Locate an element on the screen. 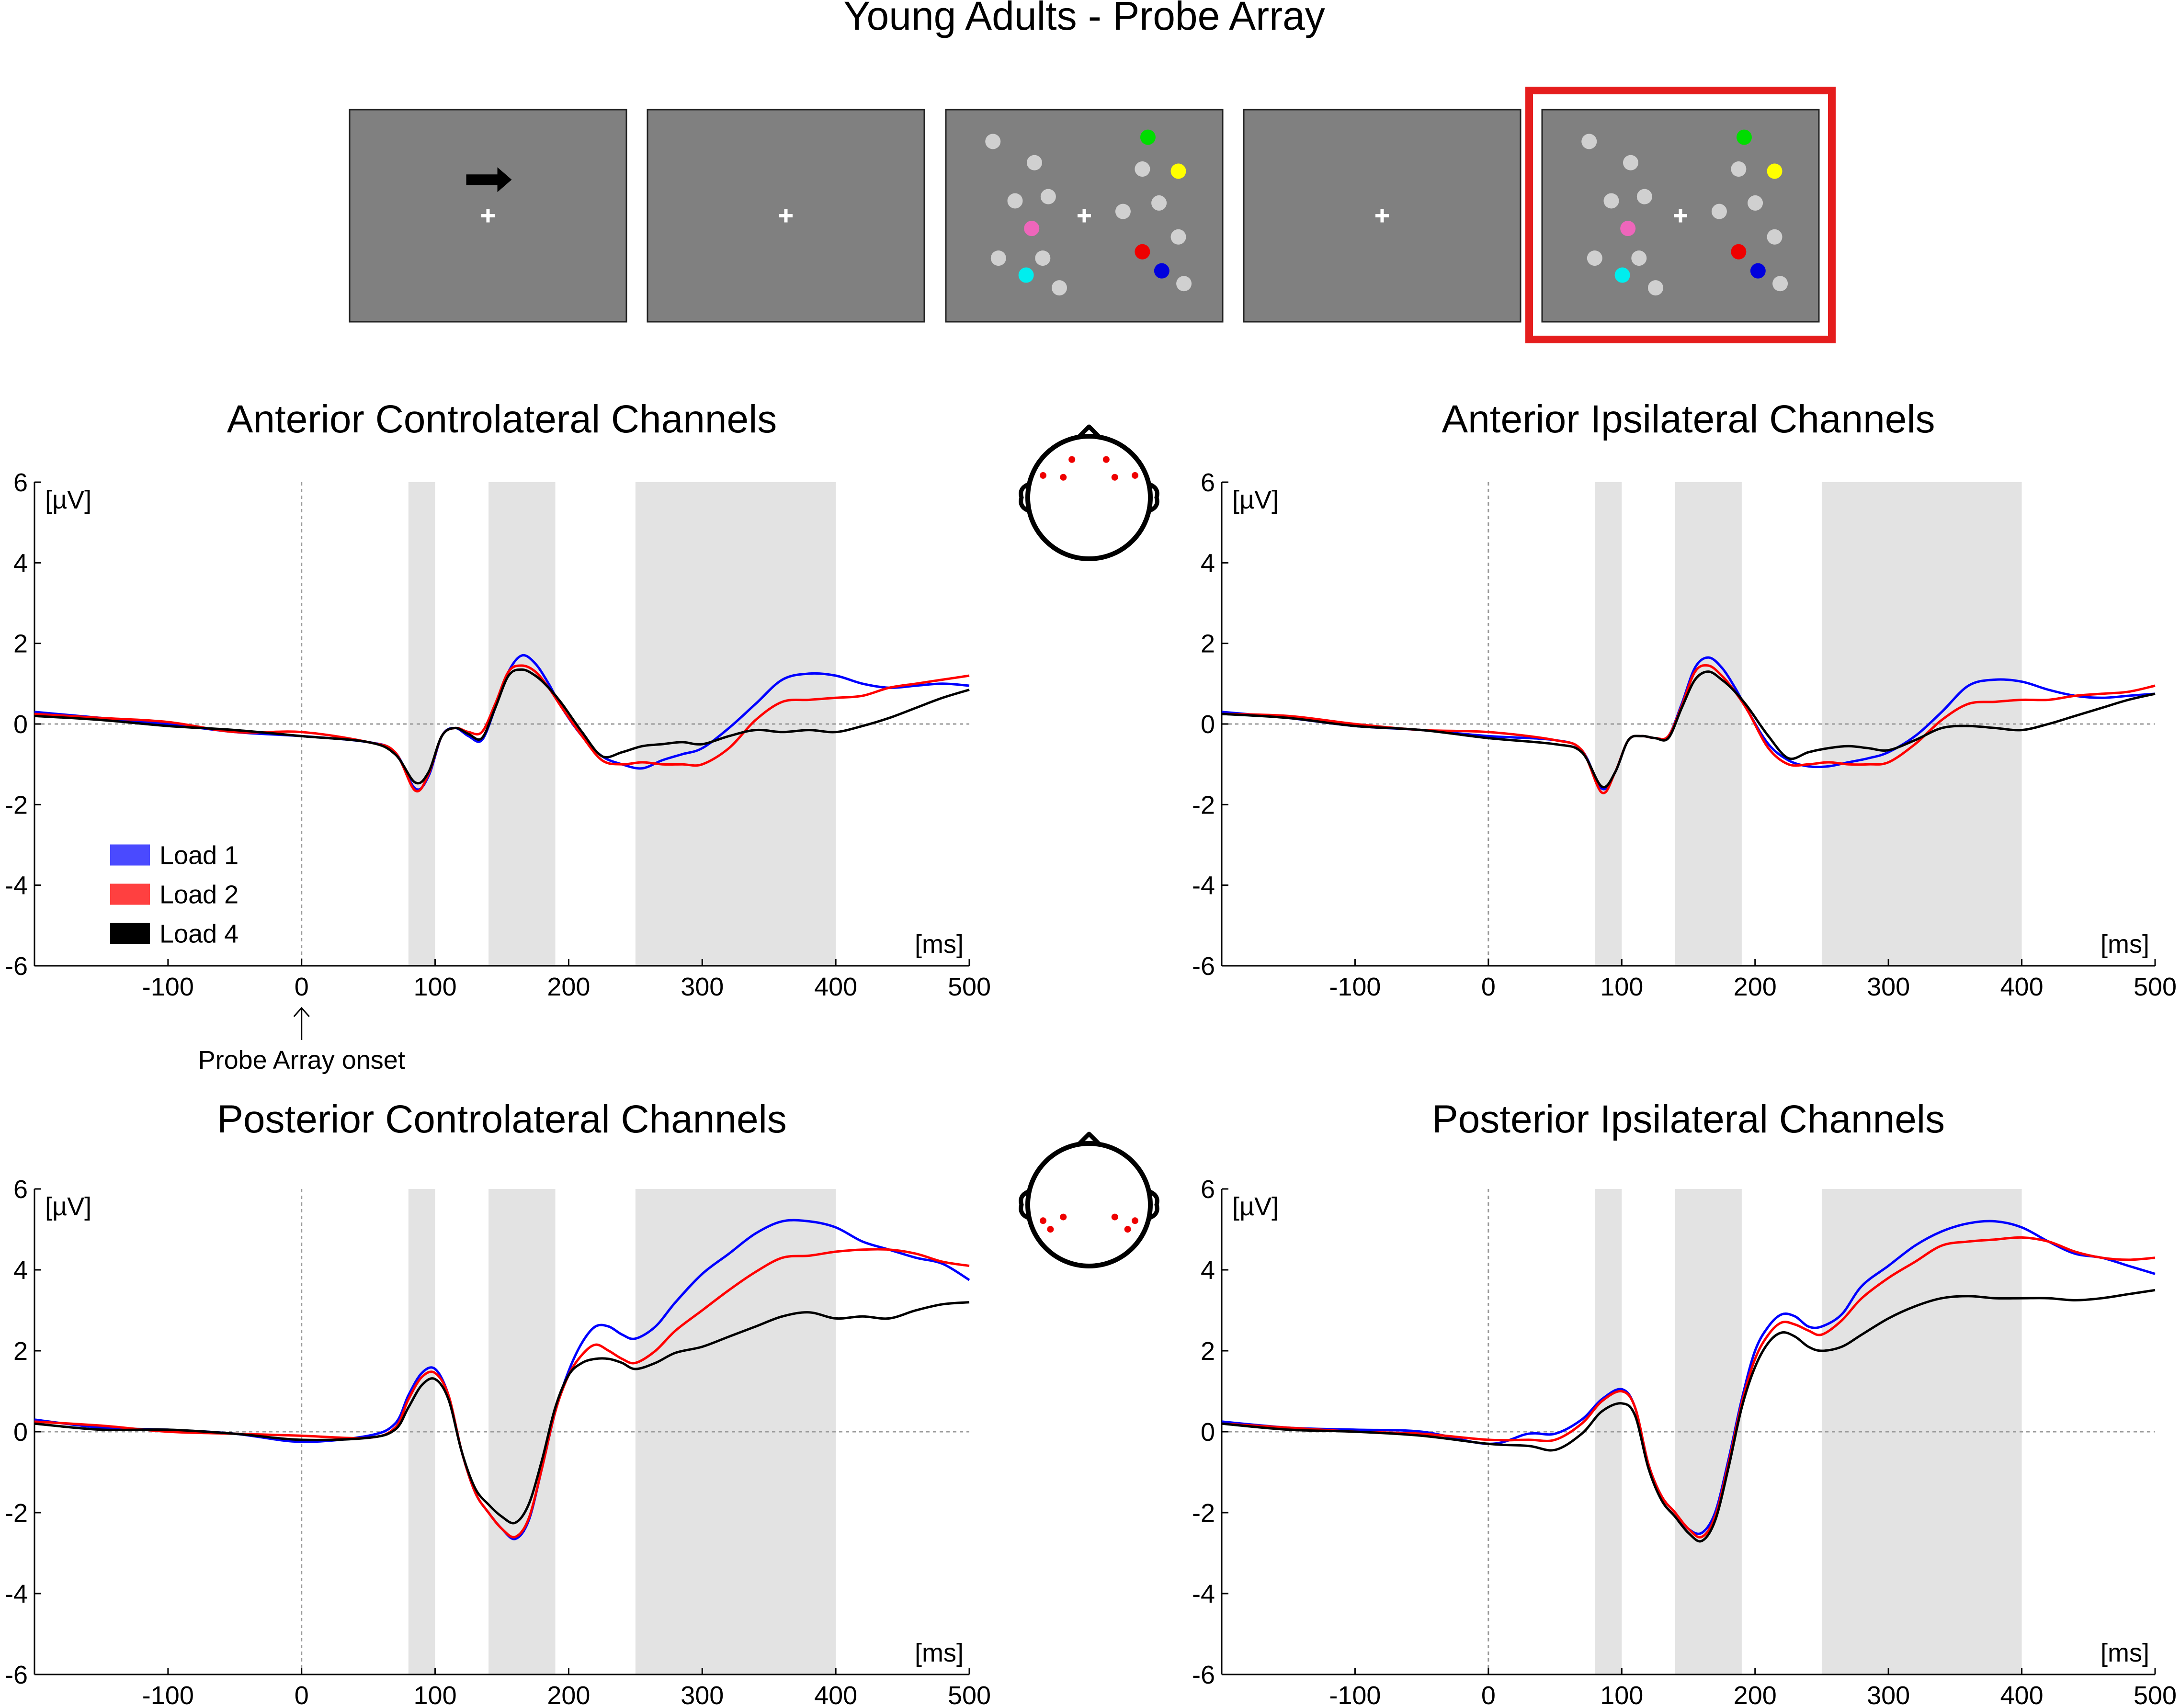  legend-label: Load 4 is located at coordinates (198, 935).